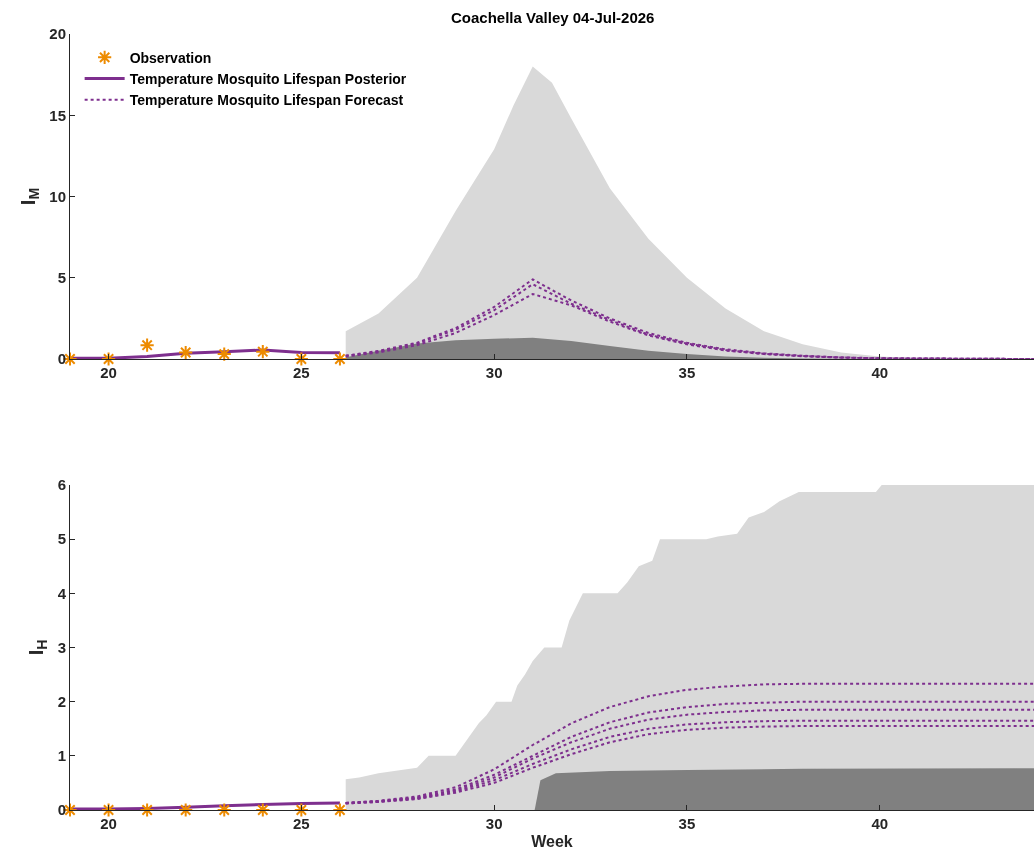 The height and width of the screenshot is (863, 1034). I want to click on x-axis-title: Week, so click(552, 841).